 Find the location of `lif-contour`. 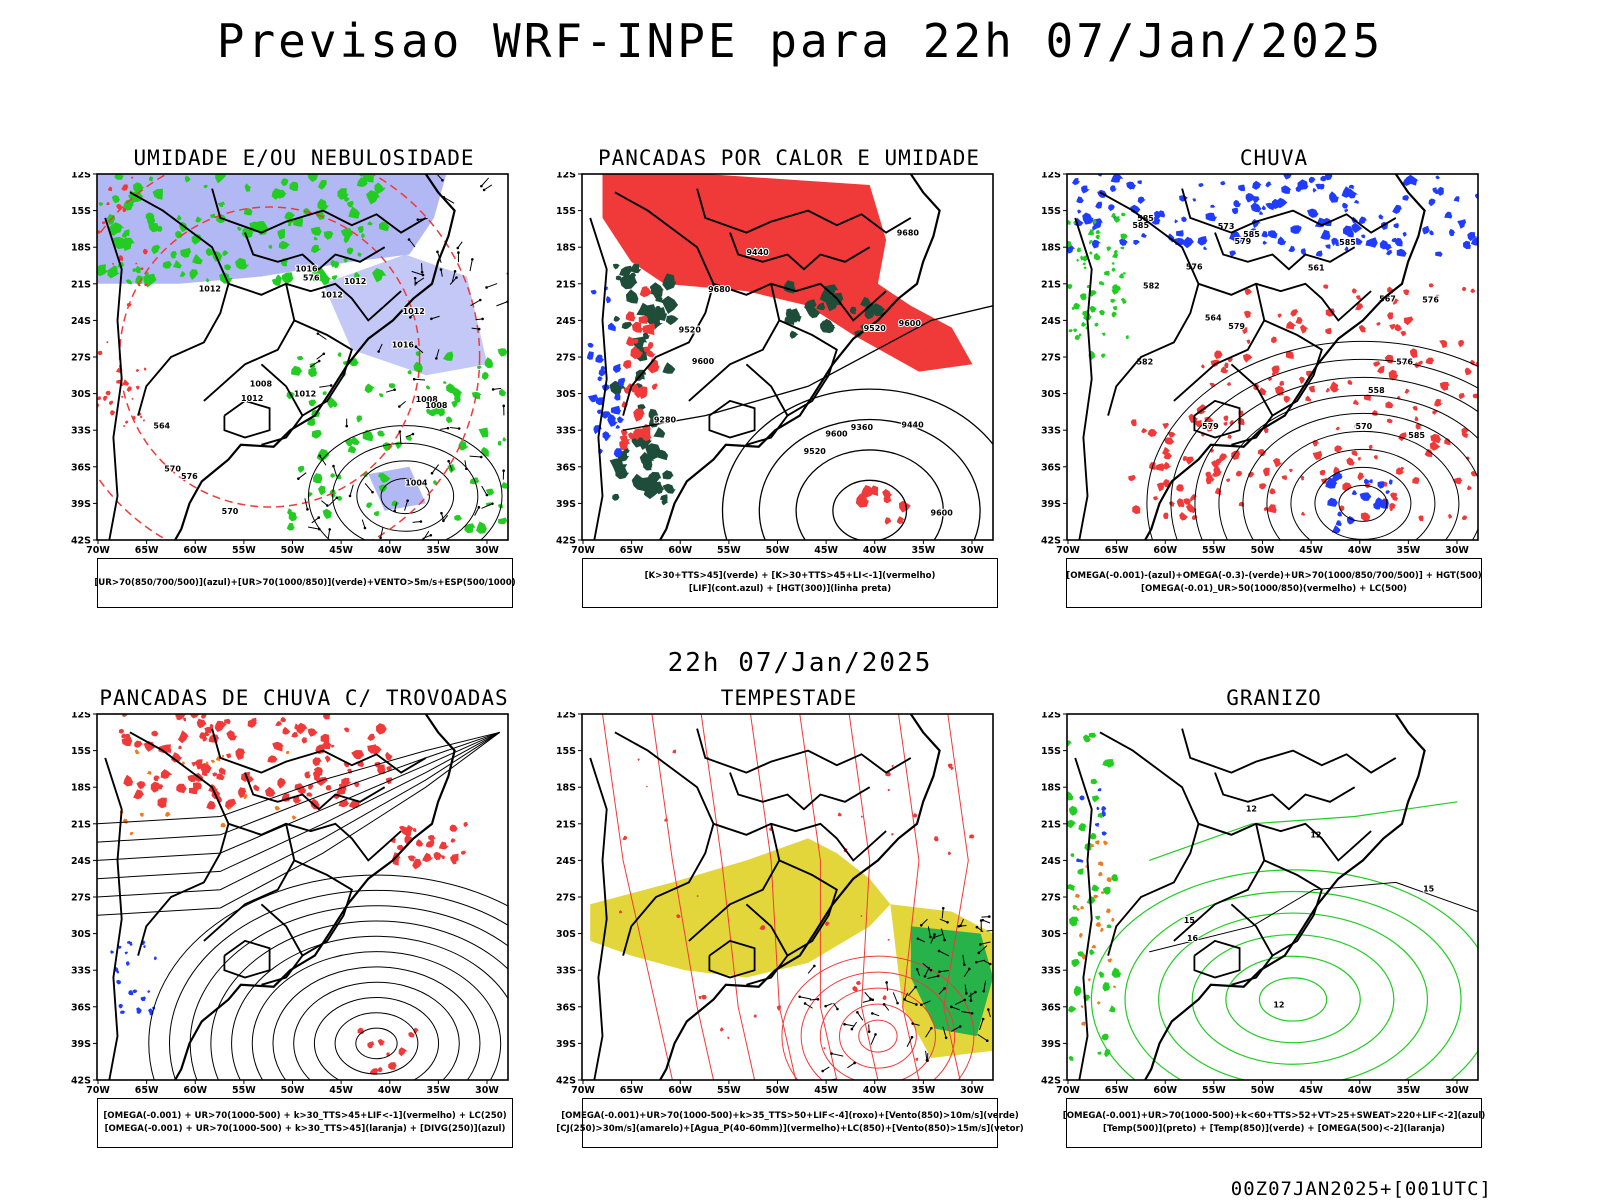

lif-contour is located at coordinates (599, 412).